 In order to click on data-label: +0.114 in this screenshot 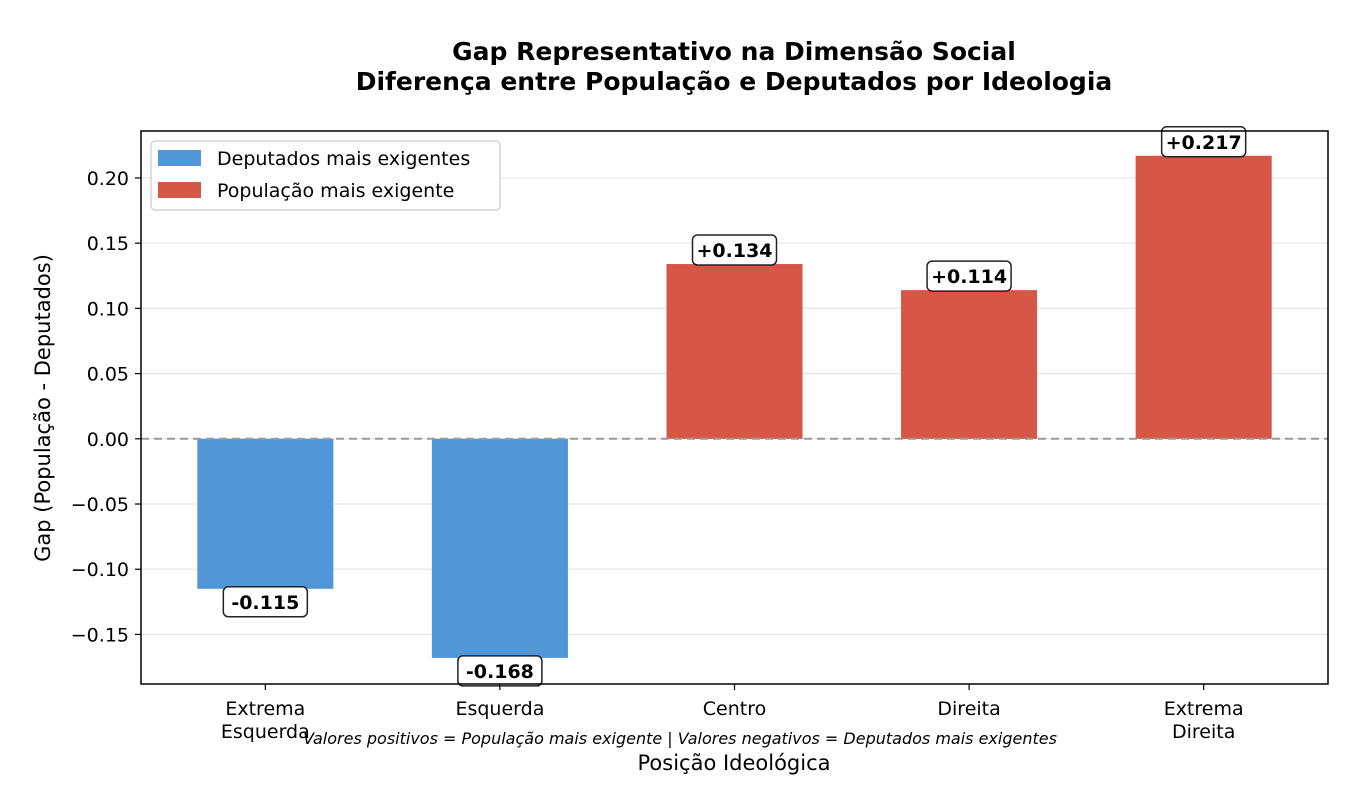, I will do `click(969, 277)`.